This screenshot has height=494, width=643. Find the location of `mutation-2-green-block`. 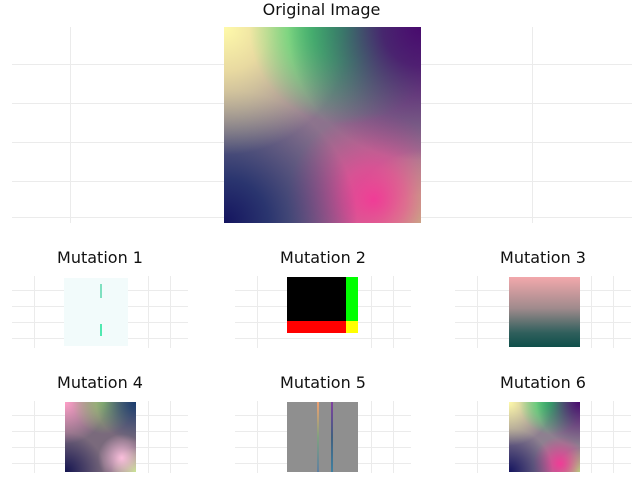

mutation-2-green-block is located at coordinates (352, 299).